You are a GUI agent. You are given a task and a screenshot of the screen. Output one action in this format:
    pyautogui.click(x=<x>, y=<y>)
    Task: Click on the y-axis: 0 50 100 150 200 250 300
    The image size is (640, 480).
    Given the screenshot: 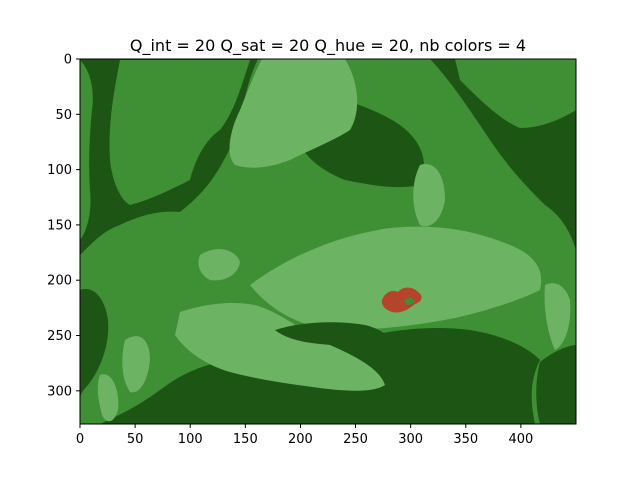 What is the action you would take?
    pyautogui.click(x=63, y=226)
    